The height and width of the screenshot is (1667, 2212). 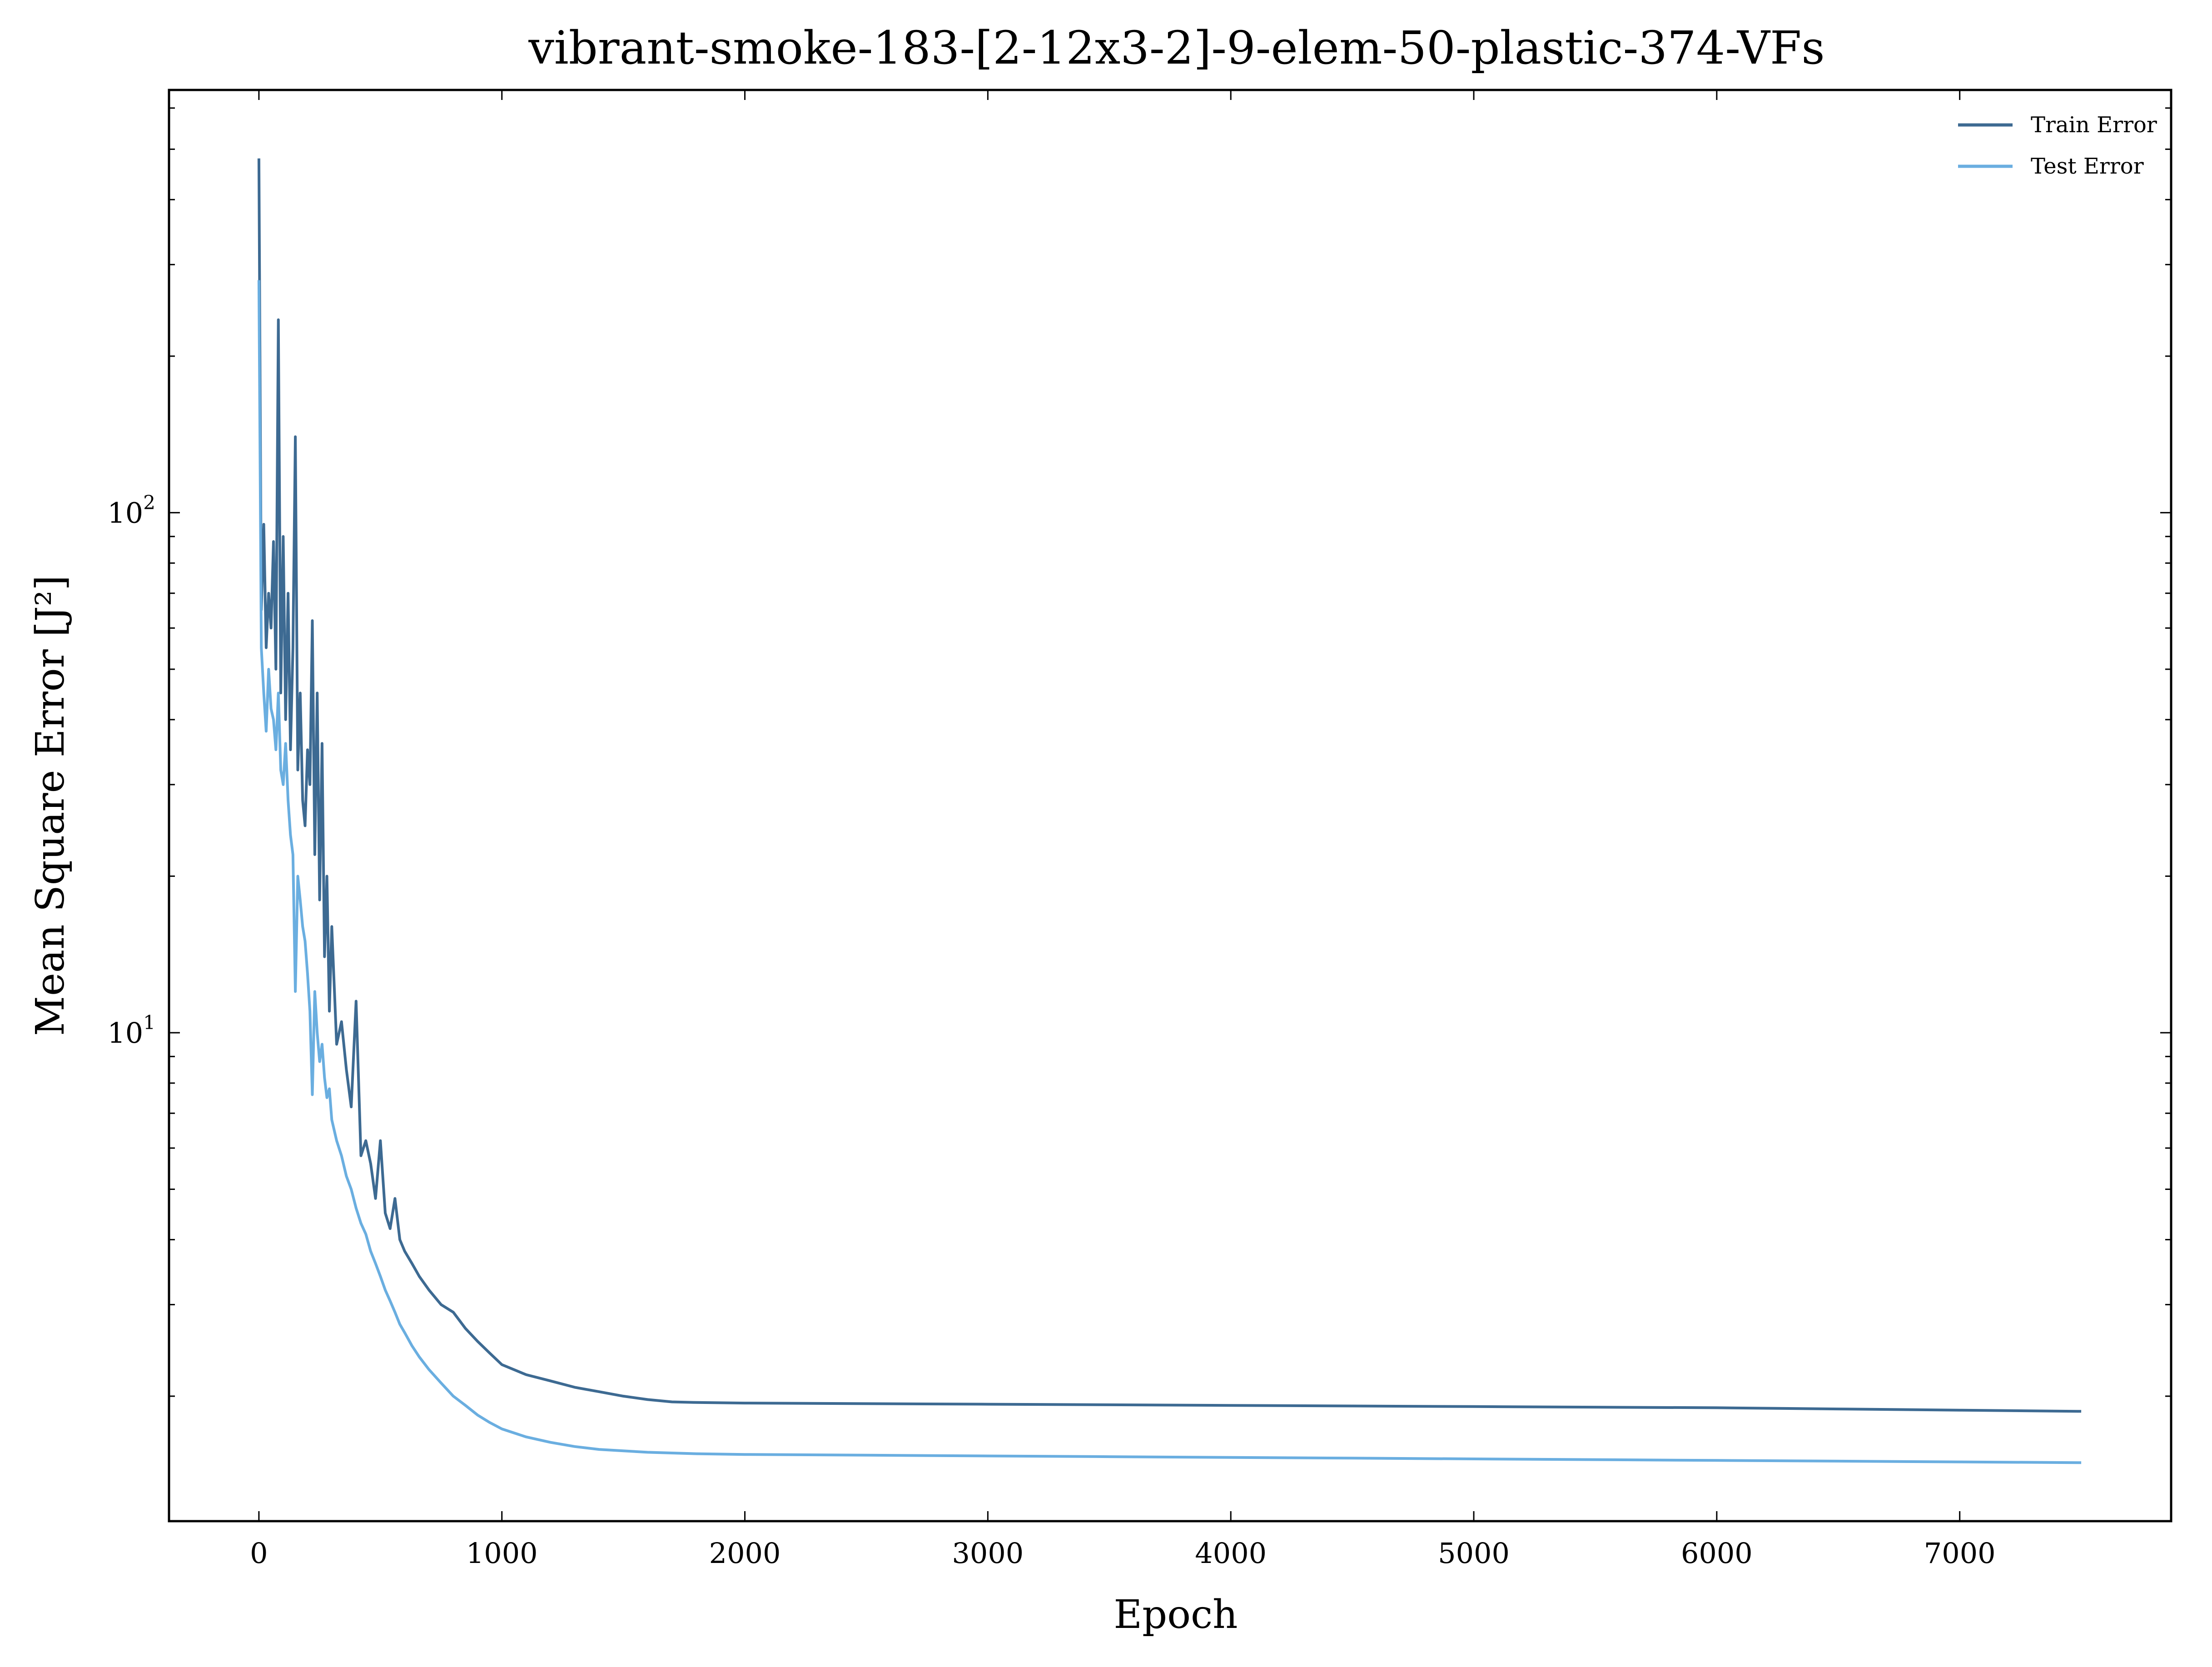 What do you see at coordinates (2094, 125) in the screenshot?
I see `legend-label-train: Train Error` at bounding box center [2094, 125].